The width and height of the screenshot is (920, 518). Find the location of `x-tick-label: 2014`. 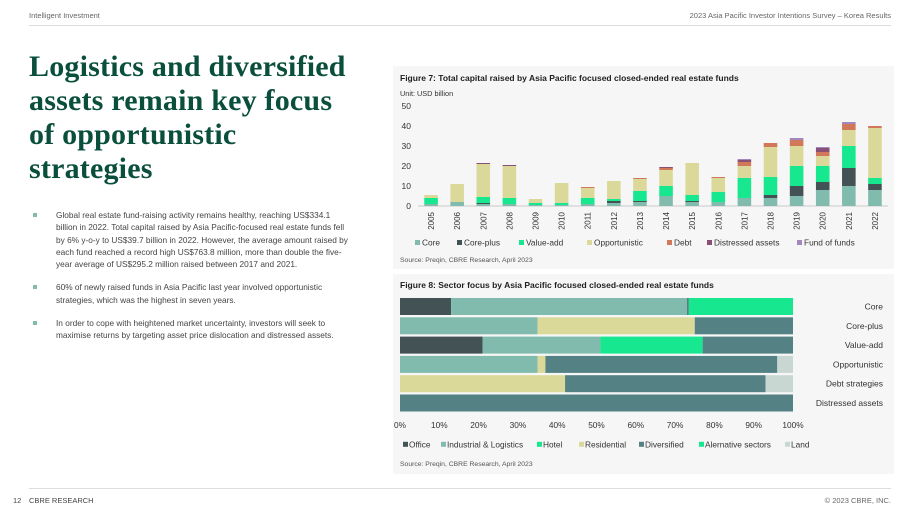

x-tick-label: 2014 is located at coordinates (666, 220).